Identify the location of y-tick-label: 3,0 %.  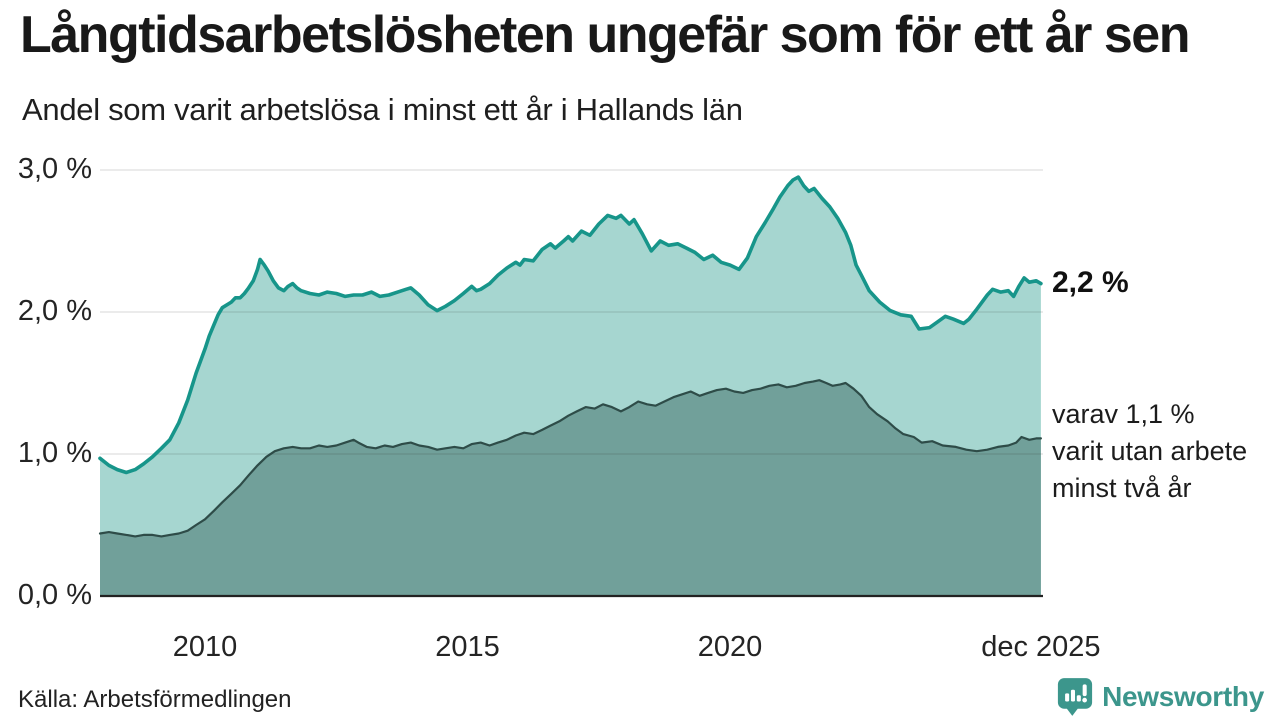
(54, 169).